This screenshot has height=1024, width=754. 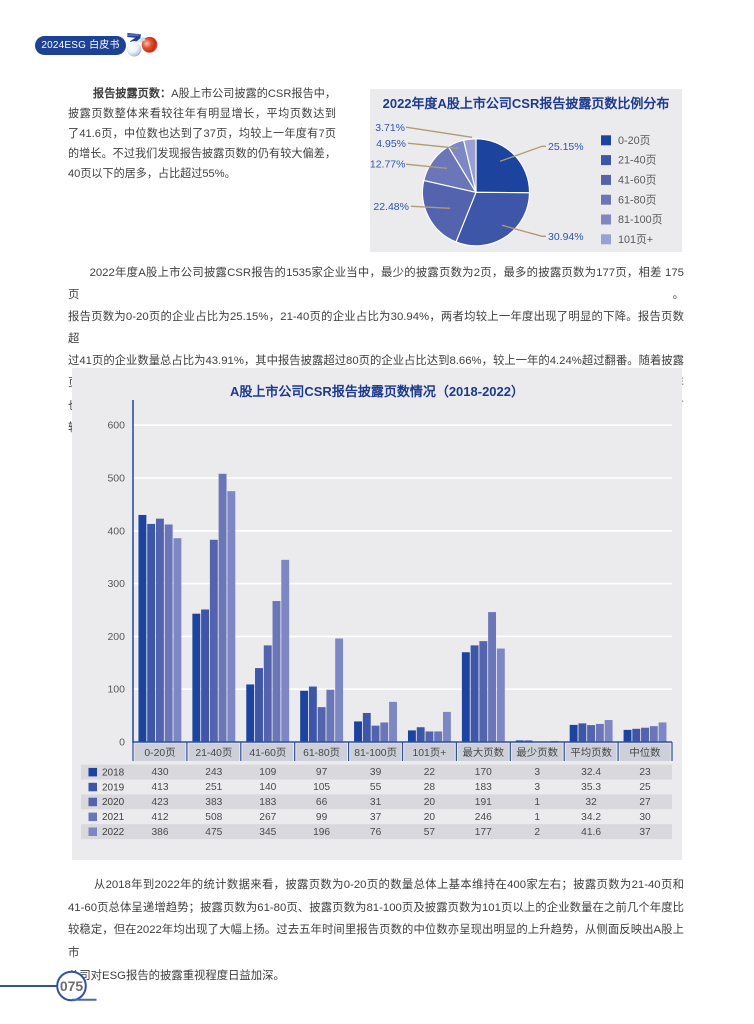 I want to click on svg-text: 99, so click(x=322, y=817).